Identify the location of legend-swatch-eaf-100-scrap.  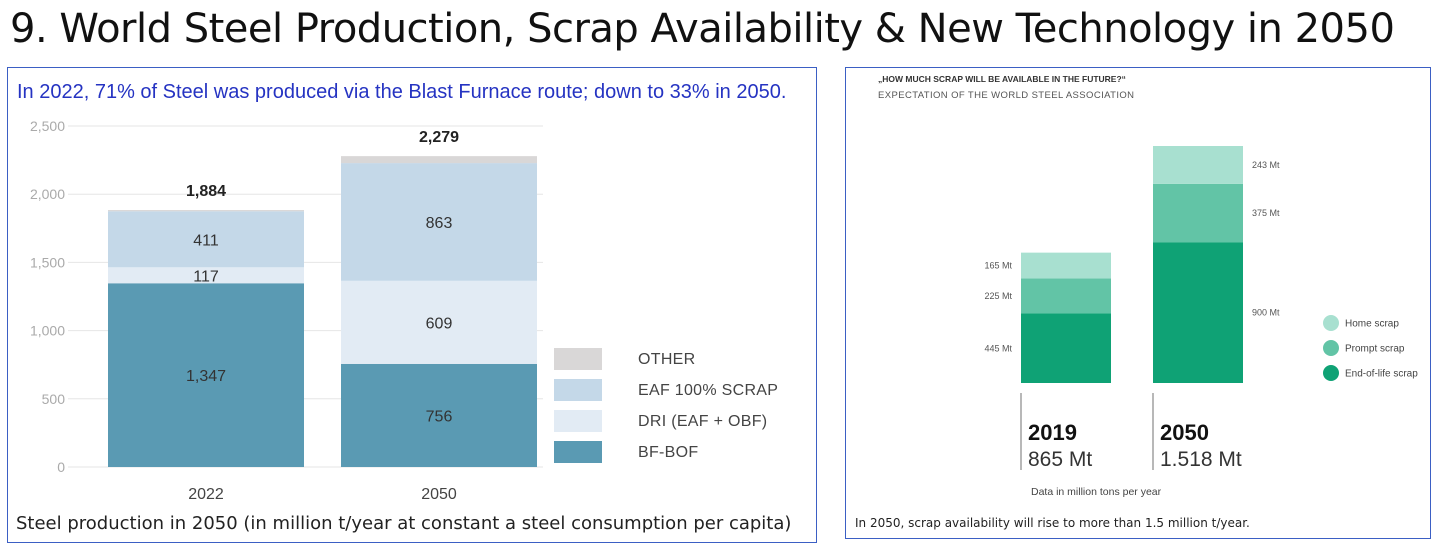
(578, 390).